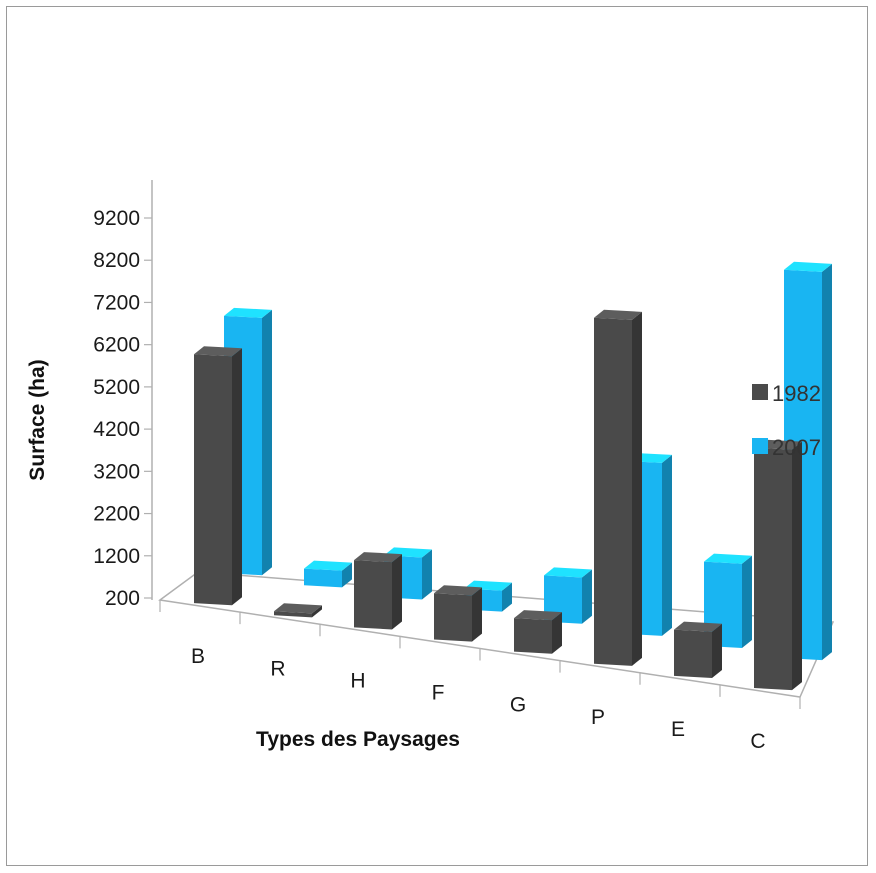 The width and height of the screenshot is (876, 873). I want to click on y-tick-label: 5200, so click(116, 387).